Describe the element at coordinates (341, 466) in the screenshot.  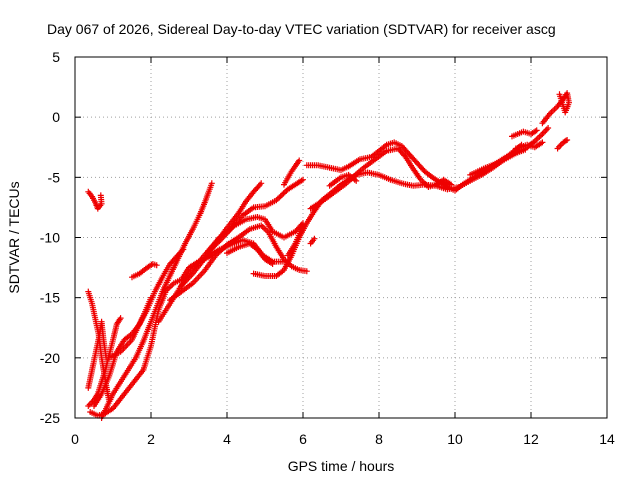
I see `x-axis-label: GPS time / hours` at that location.